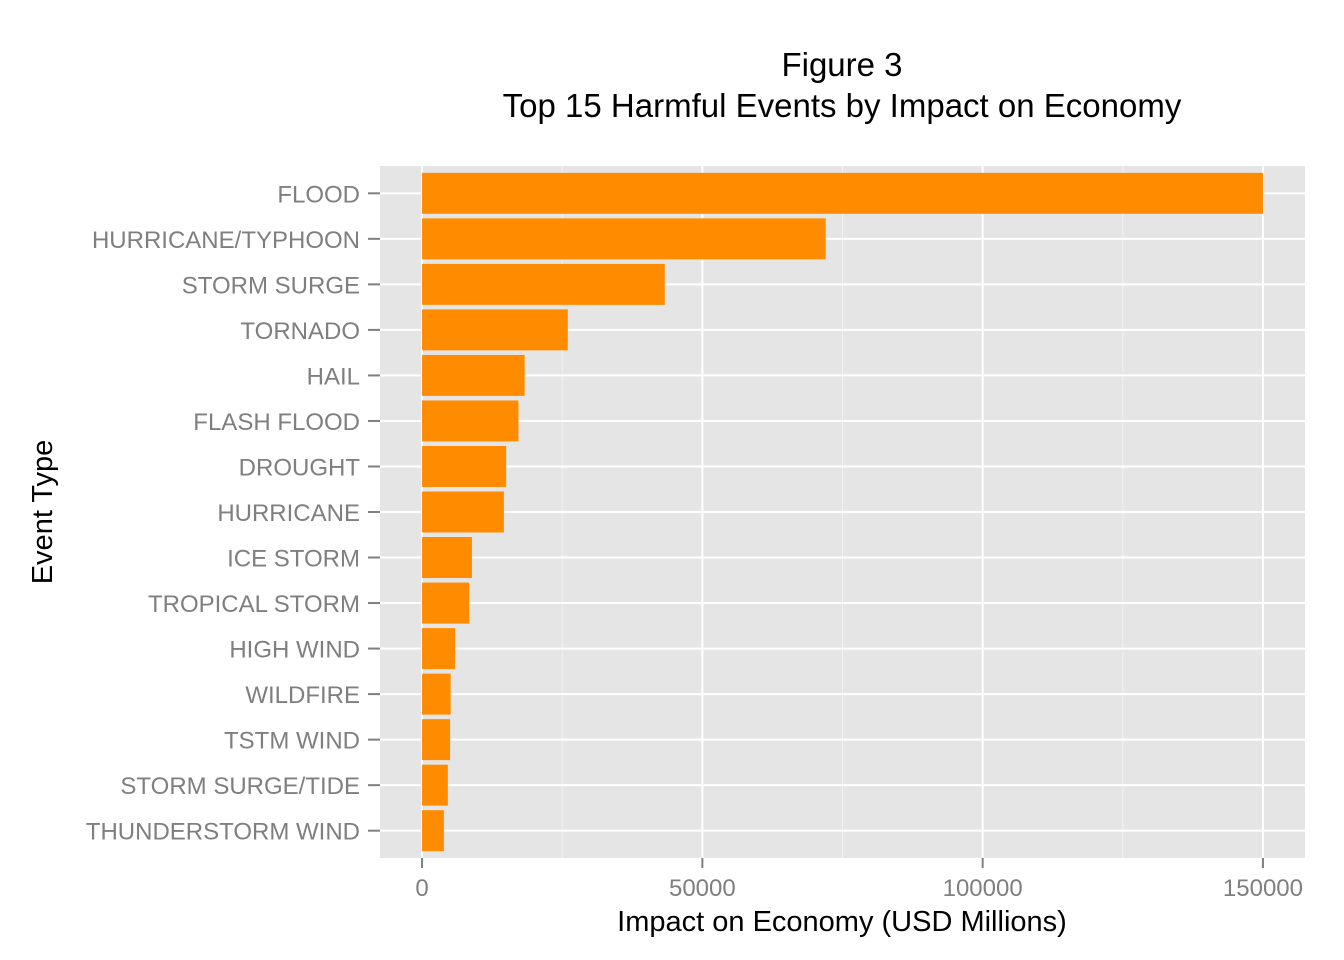 The image size is (1344, 960). Describe the element at coordinates (292, 741) in the screenshot. I see `y-tick-label: TSTM WIND` at that location.